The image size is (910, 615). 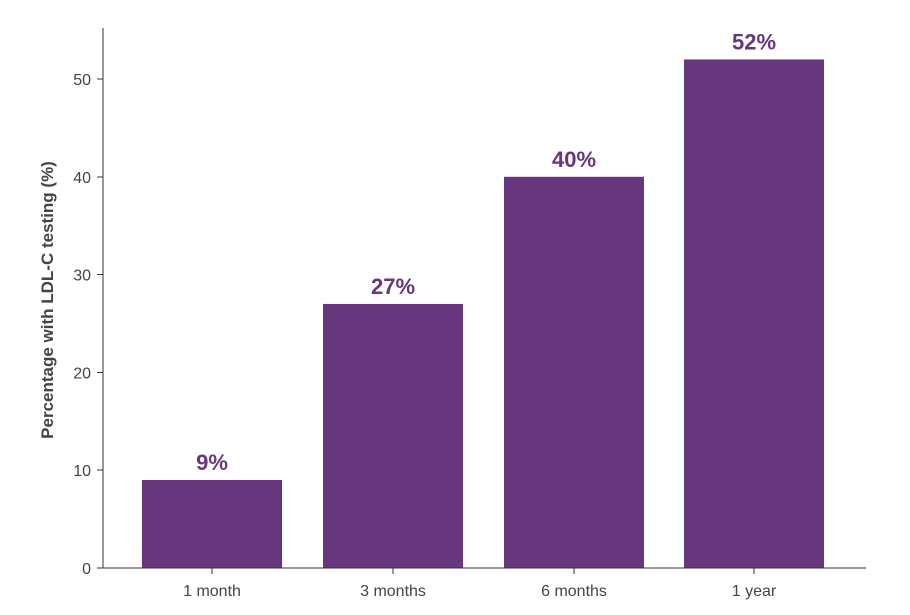 What do you see at coordinates (393, 591) in the screenshot?
I see `x-tick-label: 3 months` at bounding box center [393, 591].